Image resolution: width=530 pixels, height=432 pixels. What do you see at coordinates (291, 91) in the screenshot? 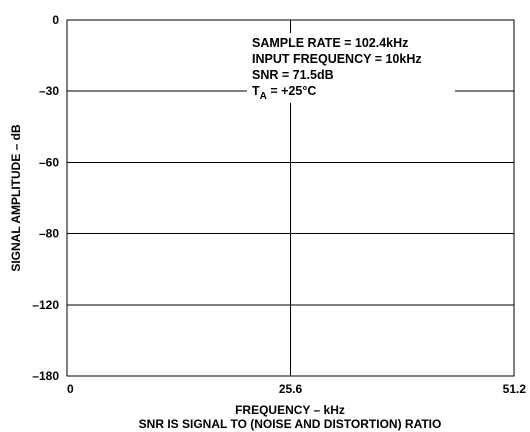
I see `annotation-temperature-value: = +25°C` at bounding box center [291, 91].